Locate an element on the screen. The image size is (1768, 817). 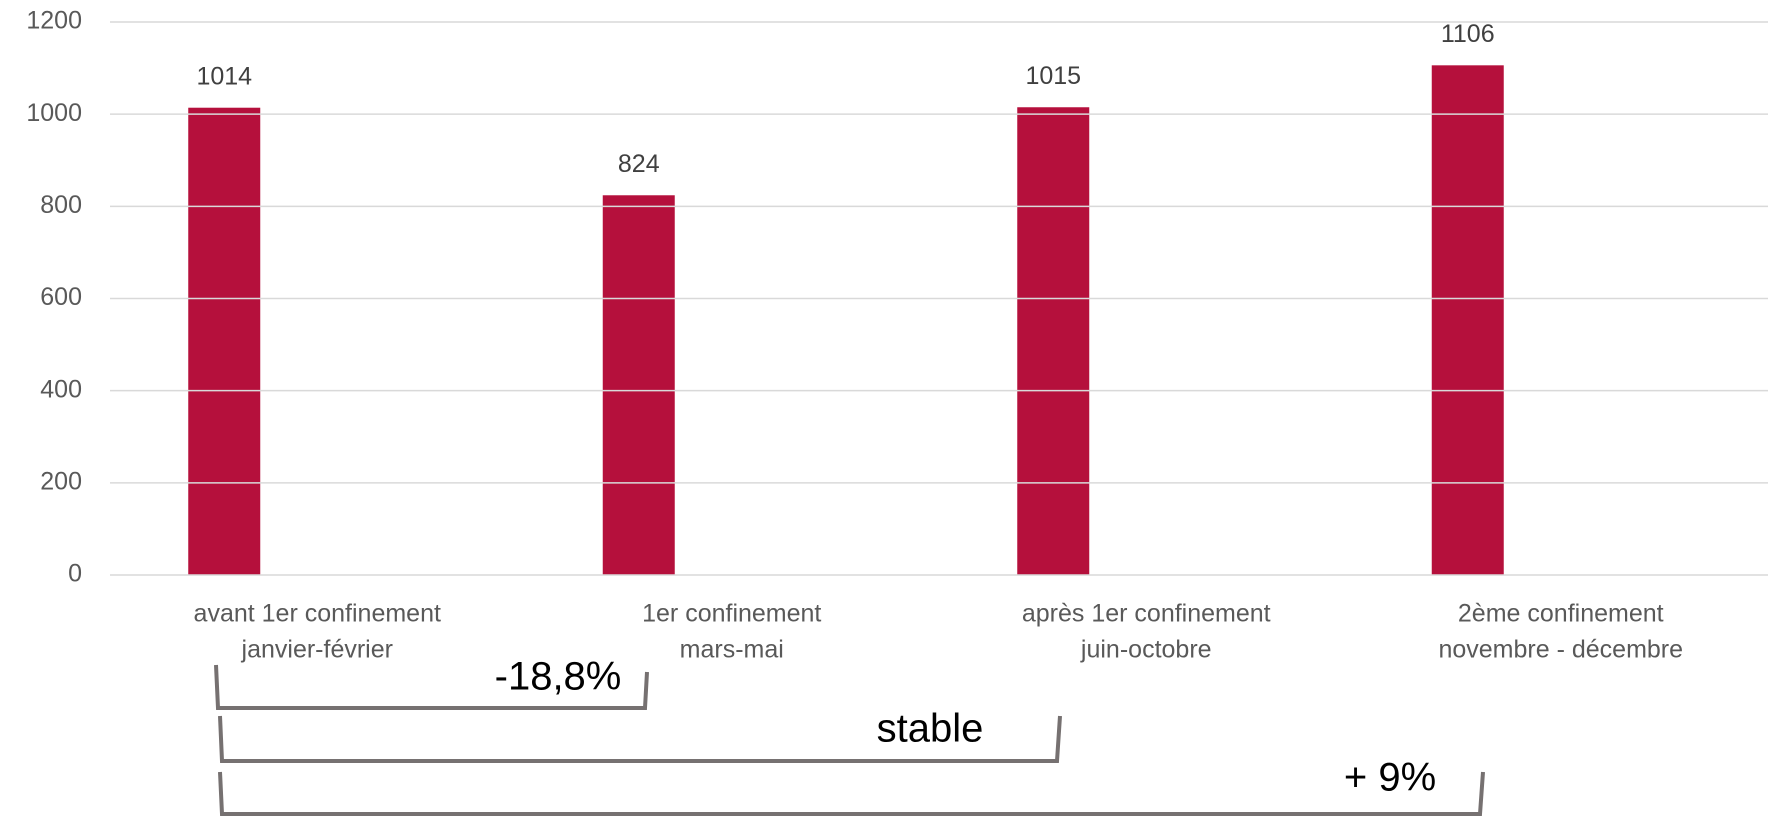
data-label: 1106 is located at coordinates (1468, 34).